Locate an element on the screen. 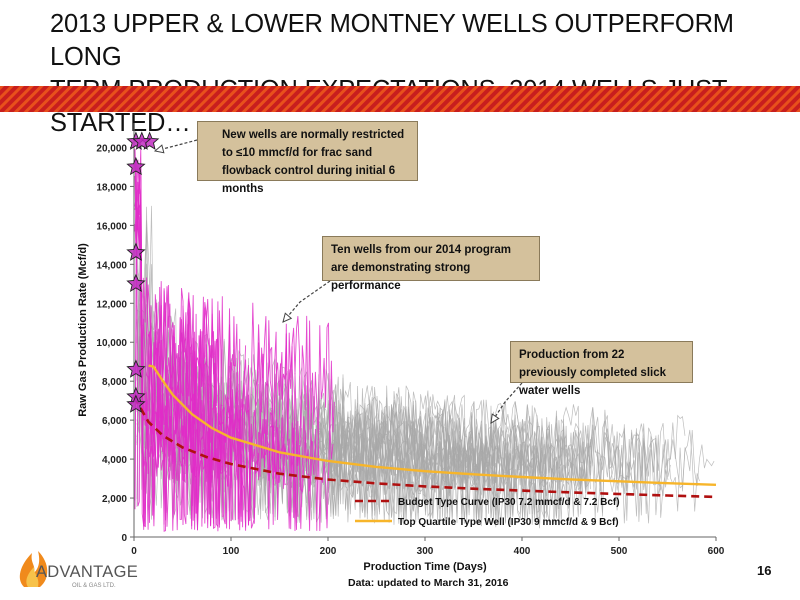 Image resolution: width=800 pixels, height=600 pixels. y-tick-label: 16,000 is located at coordinates (111, 226).